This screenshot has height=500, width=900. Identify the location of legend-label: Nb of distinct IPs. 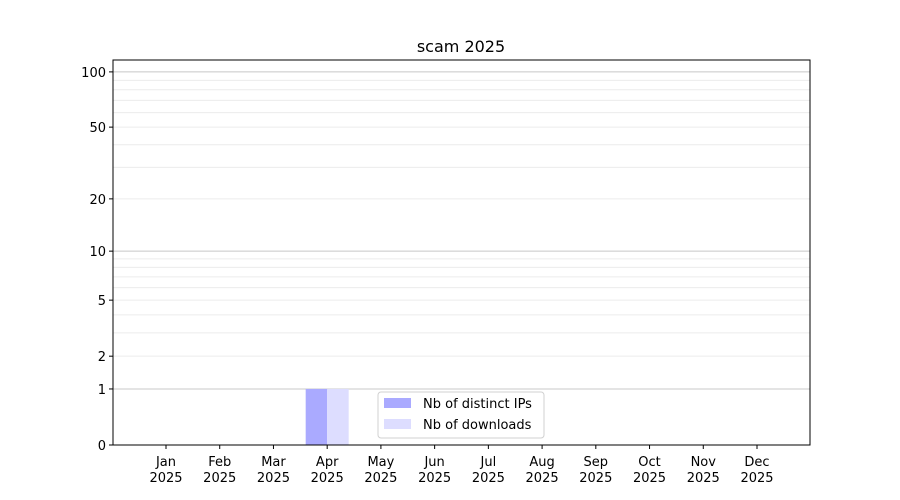
(477, 404).